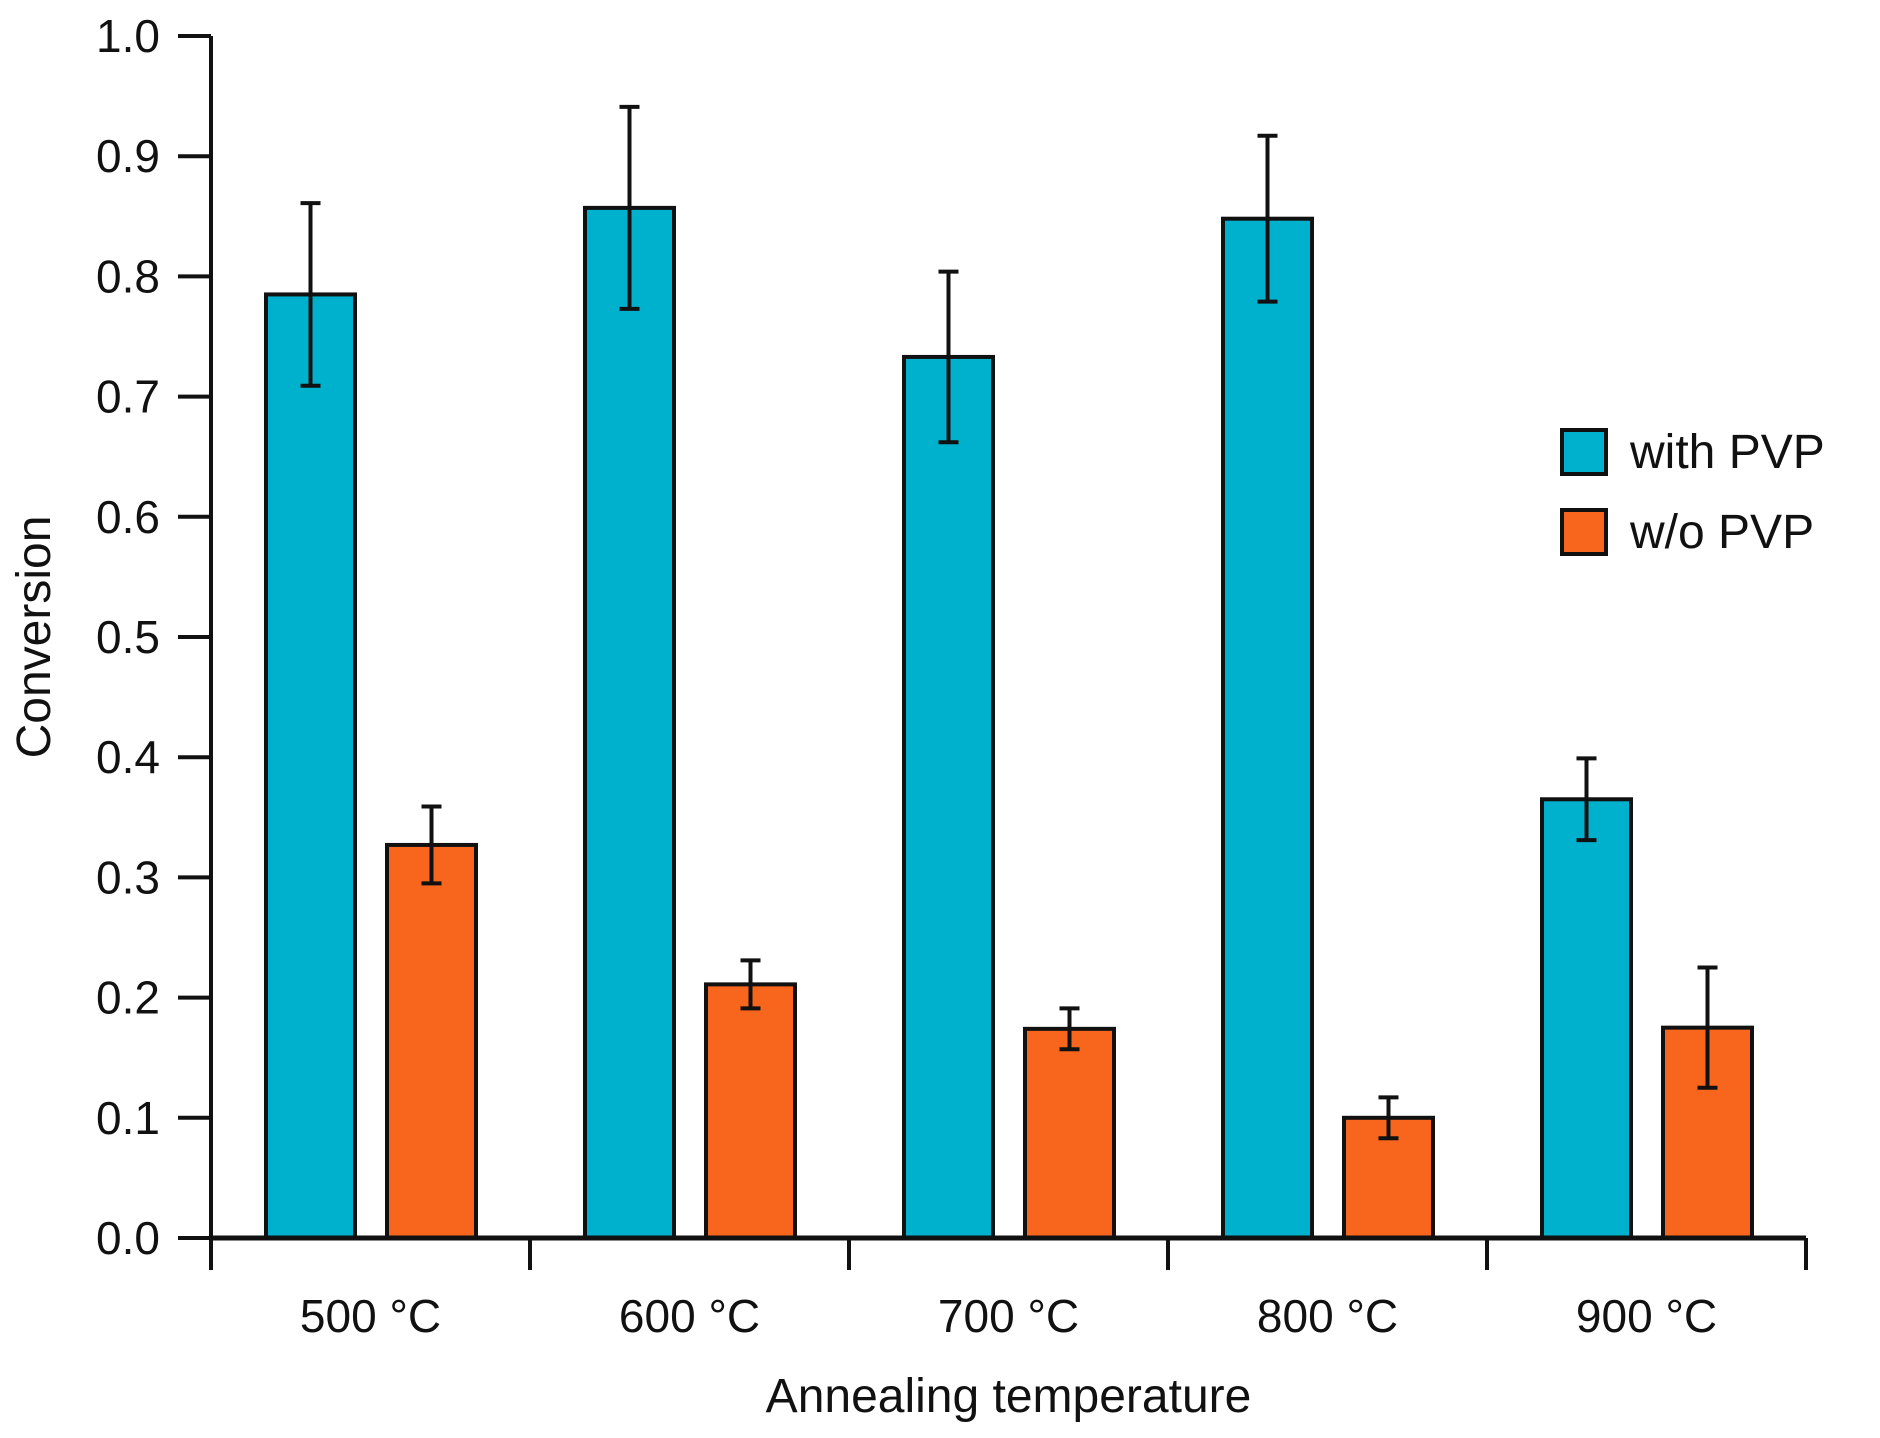 The width and height of the screenshot is (1880, 1438). I want to click on x-axis-title: Annealing temperature, so click(1009, 1396).